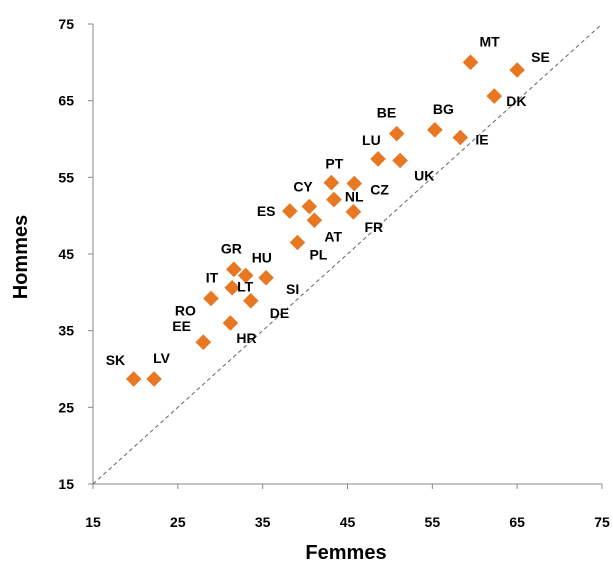 This screenshot has height=571, width=613. What do you see at coordinates (266, 277) in the screenshot?
I see `point-si` at bounding box center [266, 277].